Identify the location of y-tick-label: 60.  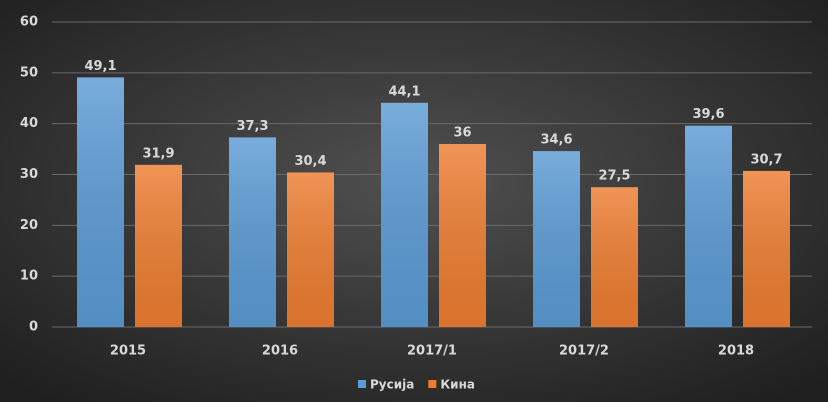
(29, 22).